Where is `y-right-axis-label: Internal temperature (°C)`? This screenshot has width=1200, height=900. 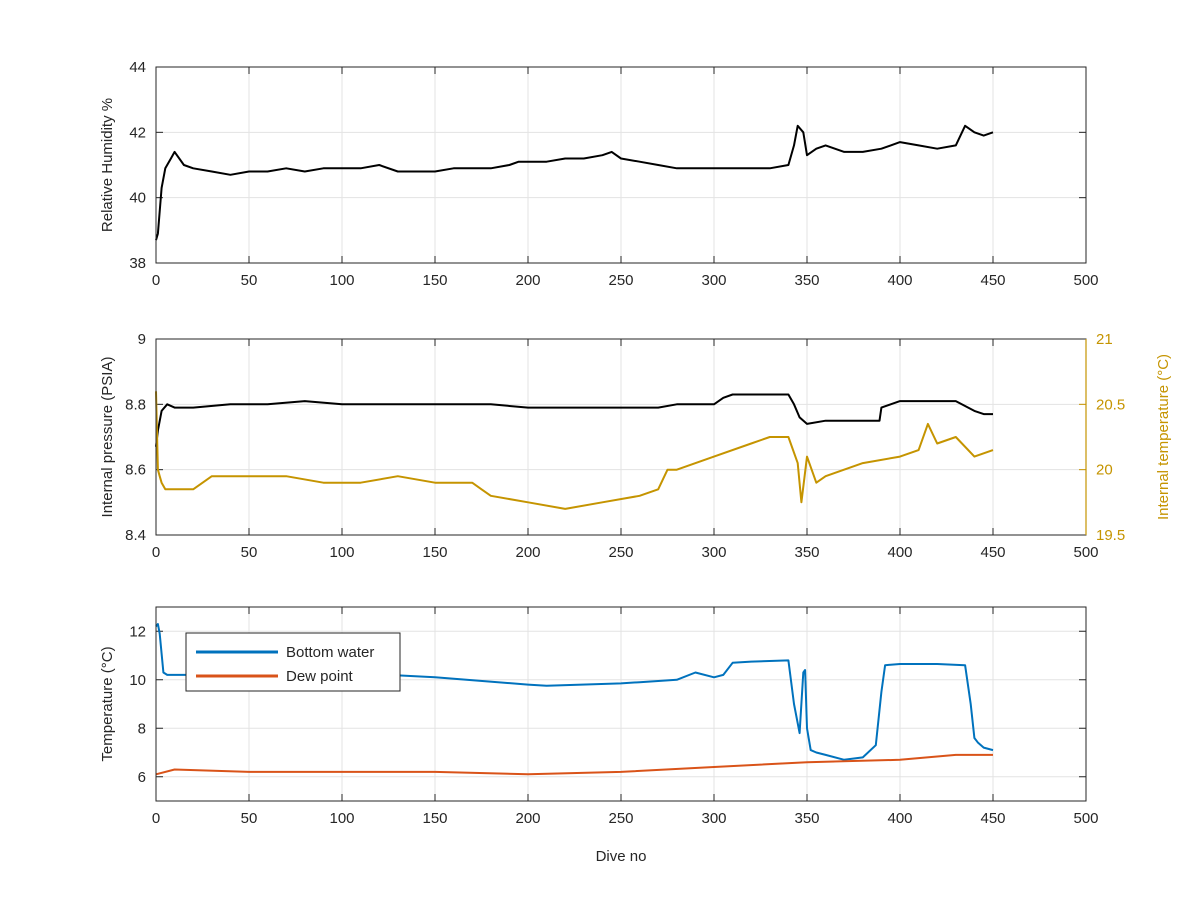 y-right-axis-label: Internal temperature (°C) is located at coordinates (1163, 437).